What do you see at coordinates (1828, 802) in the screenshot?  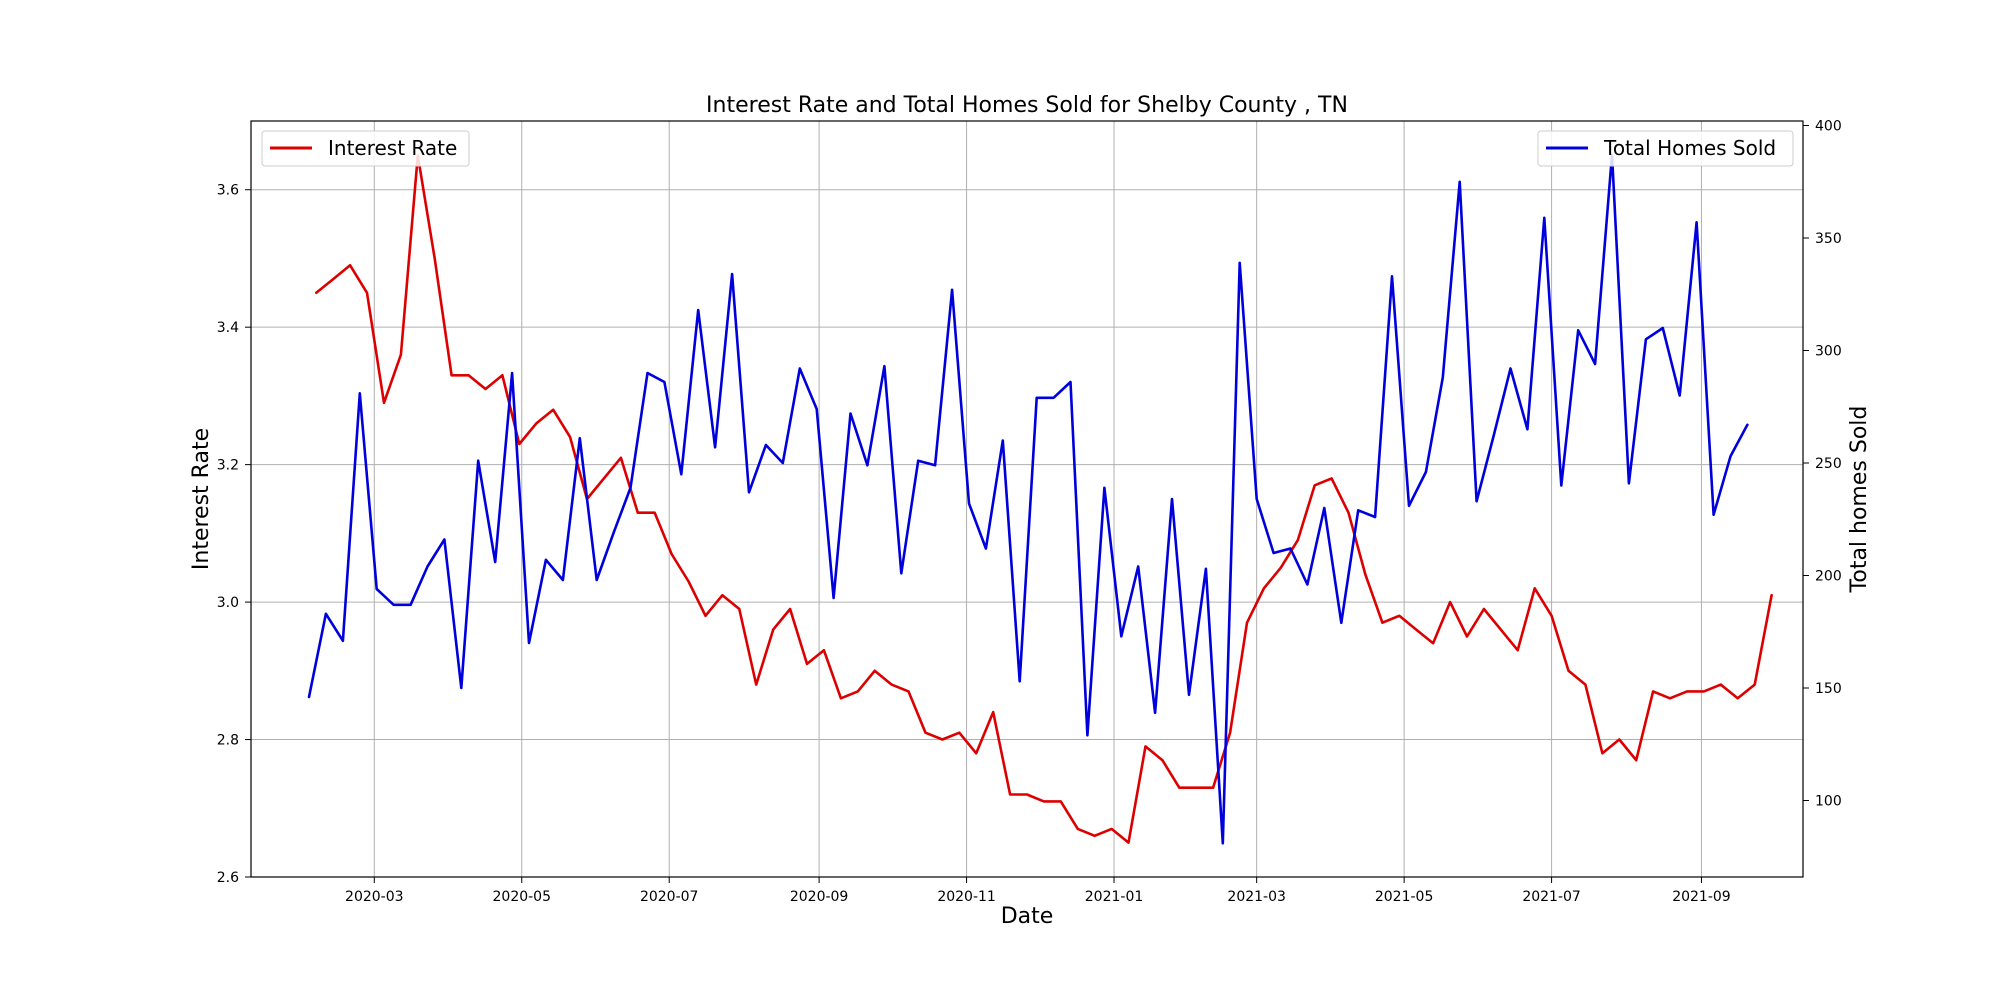 I see `y-right-tick-label: 100` at bounding box center [1828, 802].